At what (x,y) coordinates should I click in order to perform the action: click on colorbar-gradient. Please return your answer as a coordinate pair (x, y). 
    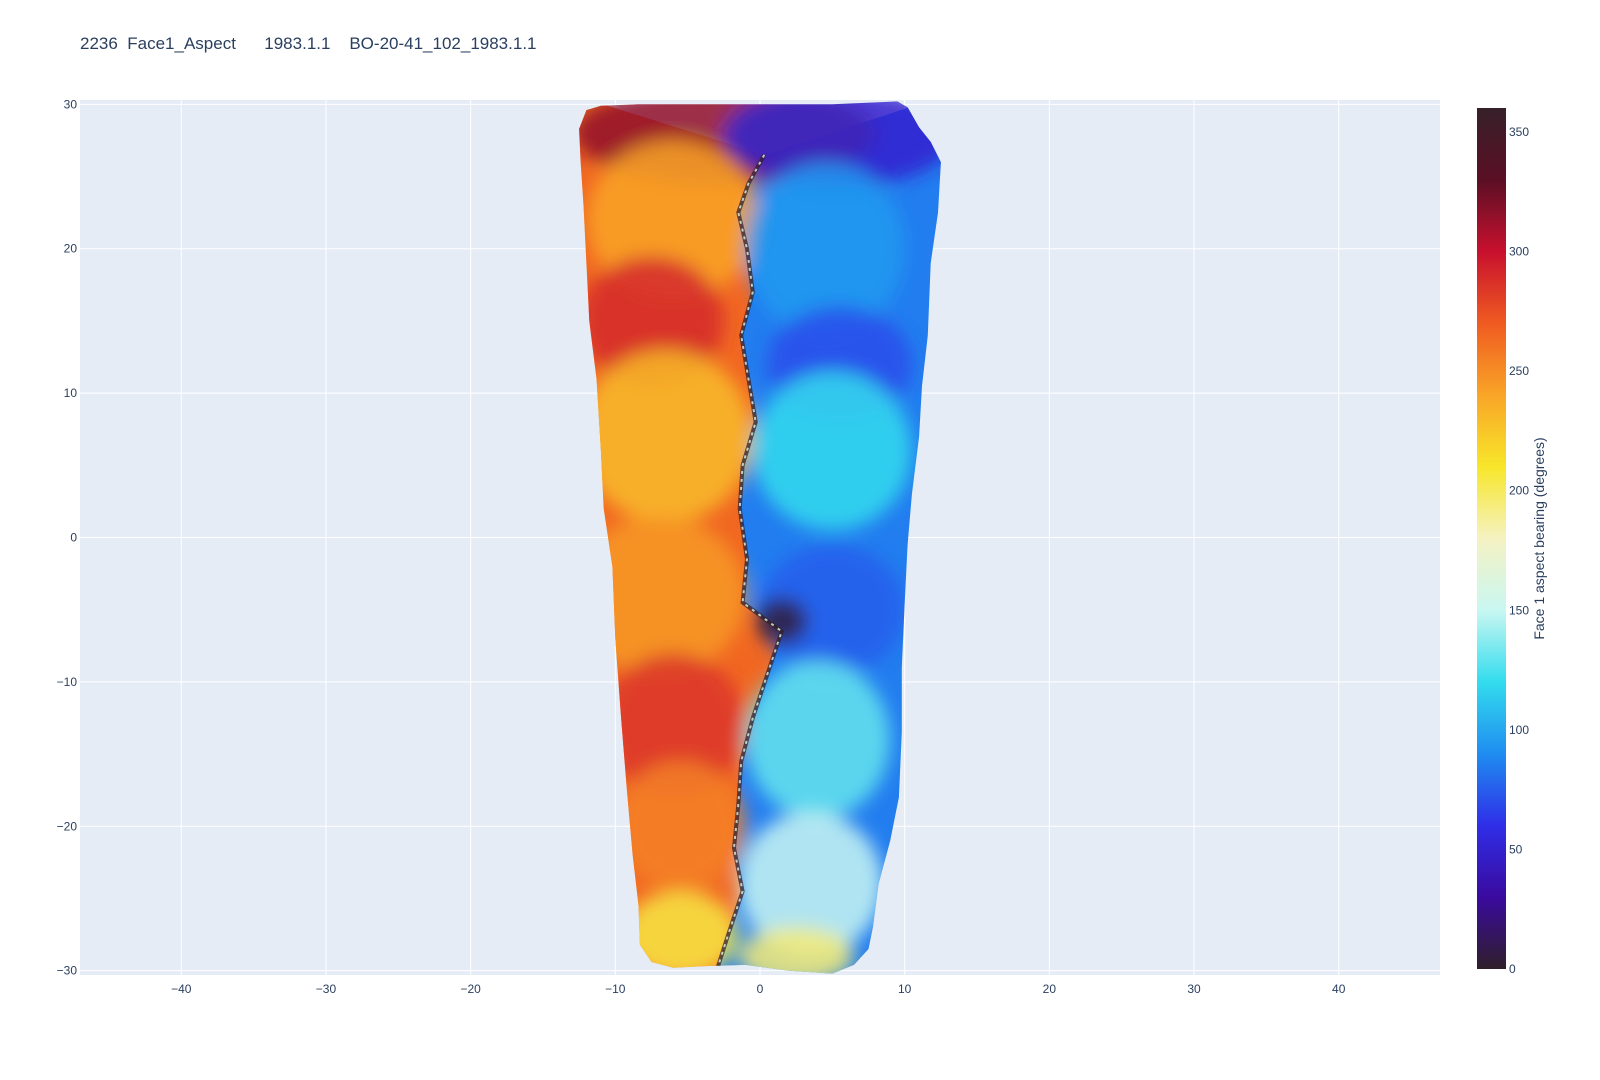
    Looking at the image, I should click on (1491, 538).